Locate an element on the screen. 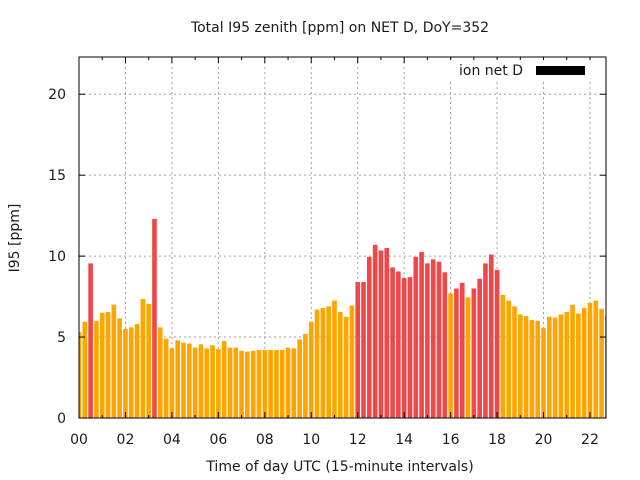 The height and width of the screenshot is (480, 640). x-tick-label: 04 is located at coordinates (172, 440).